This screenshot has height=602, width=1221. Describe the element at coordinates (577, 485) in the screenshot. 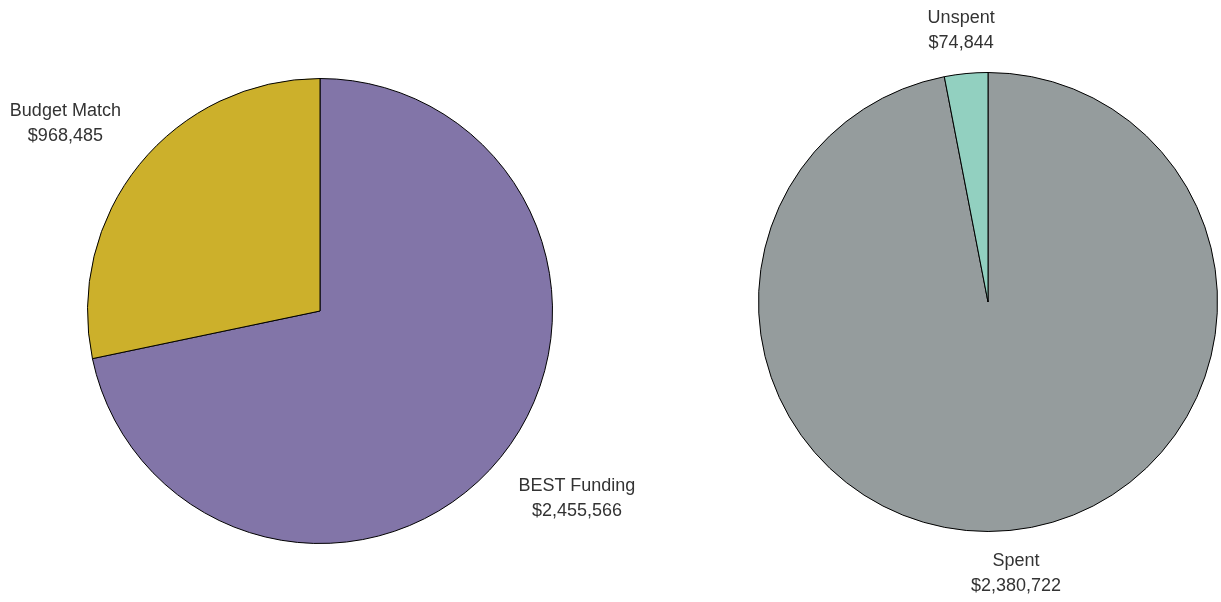

I see `slice-label: BEST Funding` at that location.